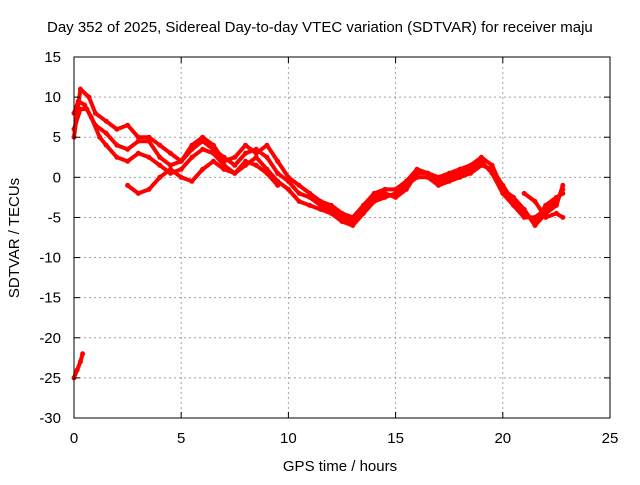 This screenshot has width=640, height=485. I want to click on y-tick-label: -30, so click(50, 418).